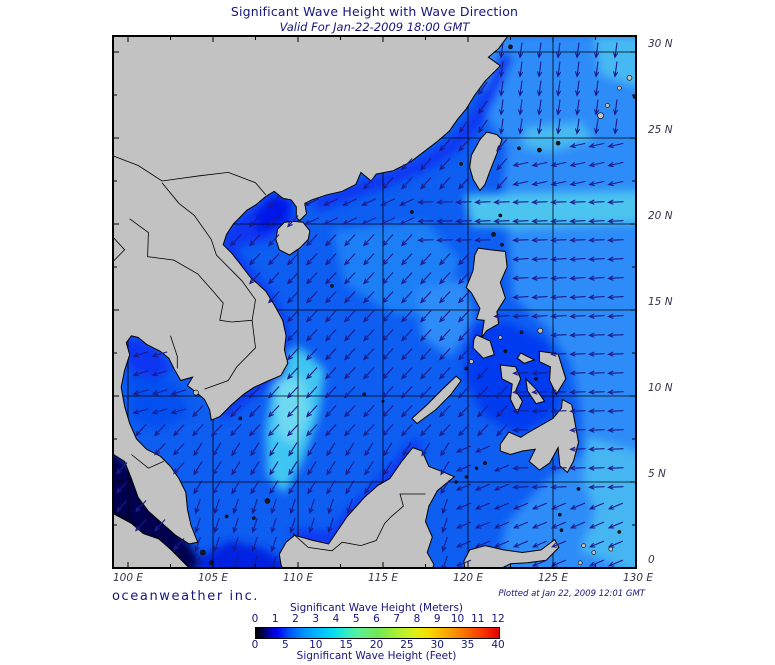 The height and width of the screenshot is (665, 775). Describe the element at coordinates (397, 619) in the screenshot. I see `legend-meters-tick: 7` at that location.